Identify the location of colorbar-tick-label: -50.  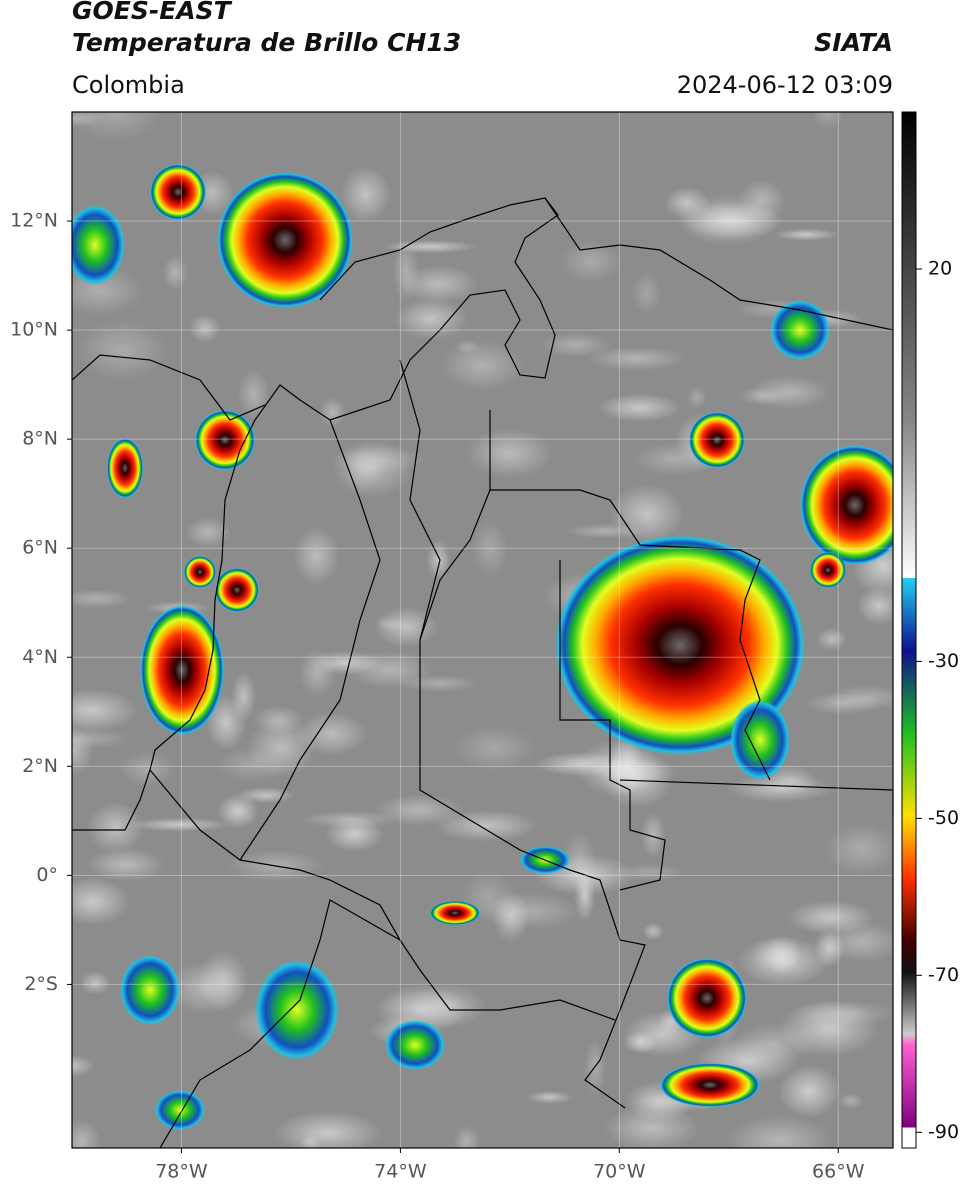
(943, 818).